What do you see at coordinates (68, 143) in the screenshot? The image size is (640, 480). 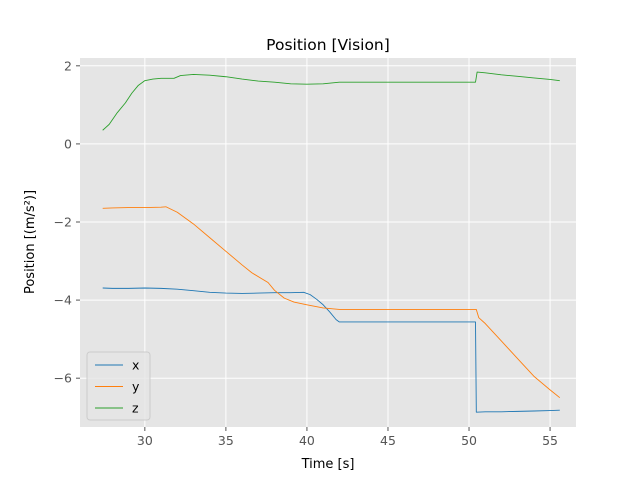 I see `y-tick-label: 0` at bounding box center [68, 143].